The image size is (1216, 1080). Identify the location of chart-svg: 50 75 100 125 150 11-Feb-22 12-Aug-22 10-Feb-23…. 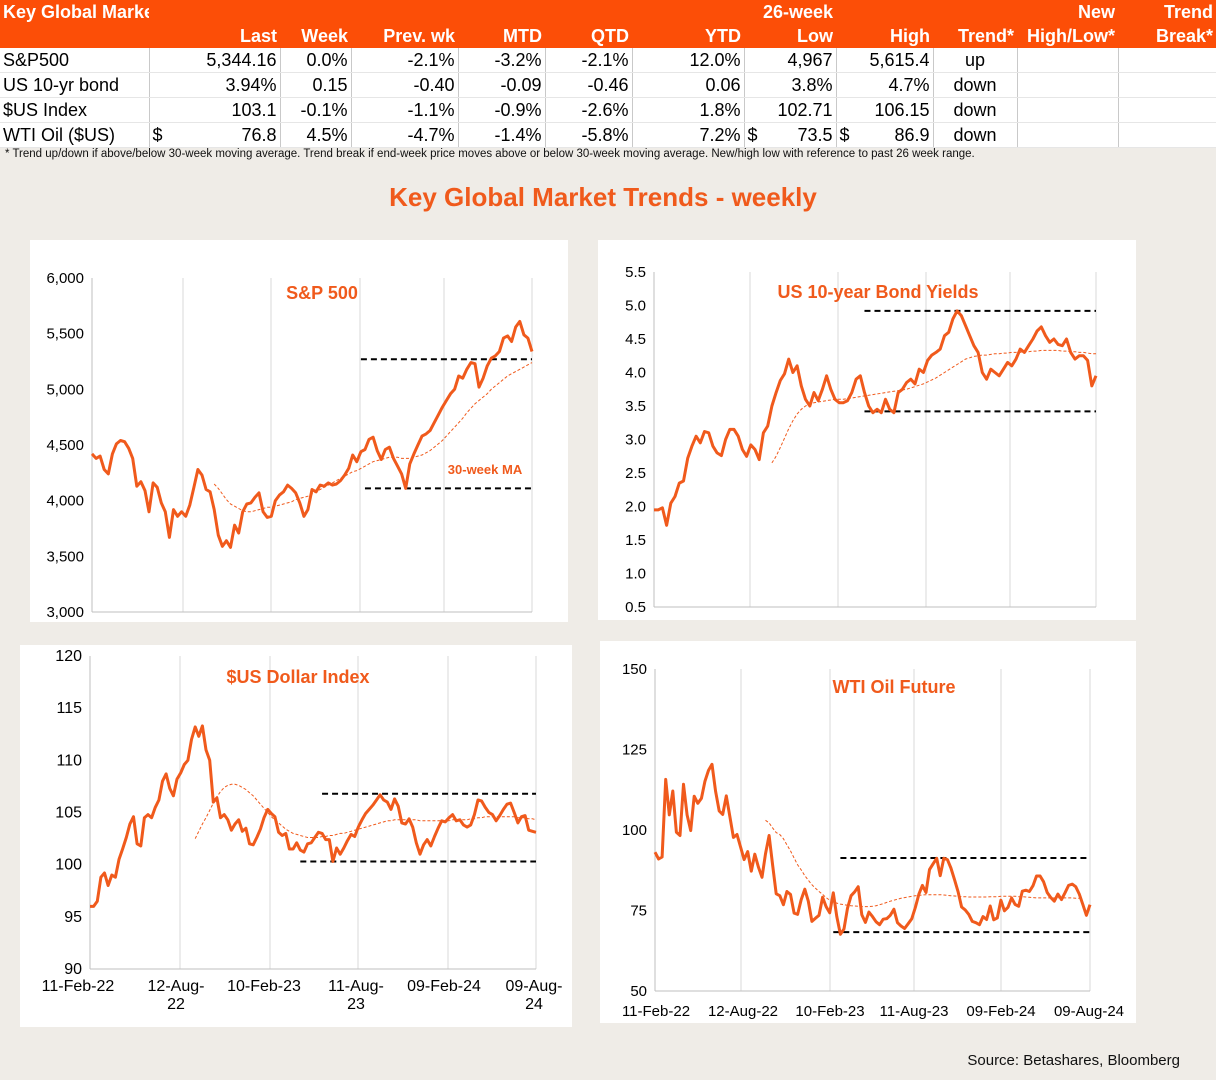
(873, 840).